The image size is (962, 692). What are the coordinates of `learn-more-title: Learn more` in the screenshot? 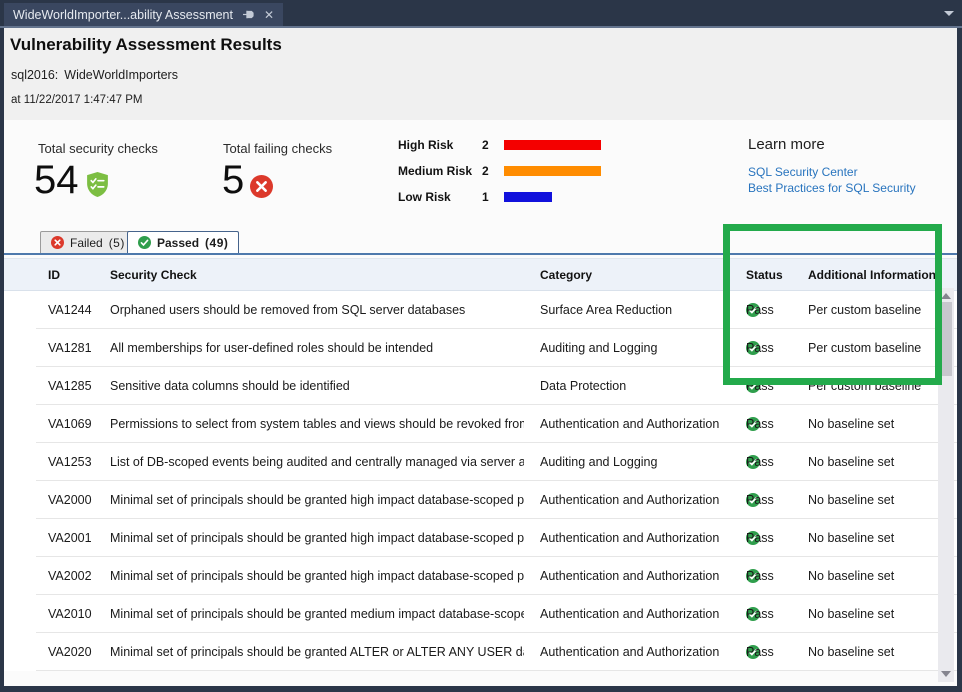 It's located at (786, 144).